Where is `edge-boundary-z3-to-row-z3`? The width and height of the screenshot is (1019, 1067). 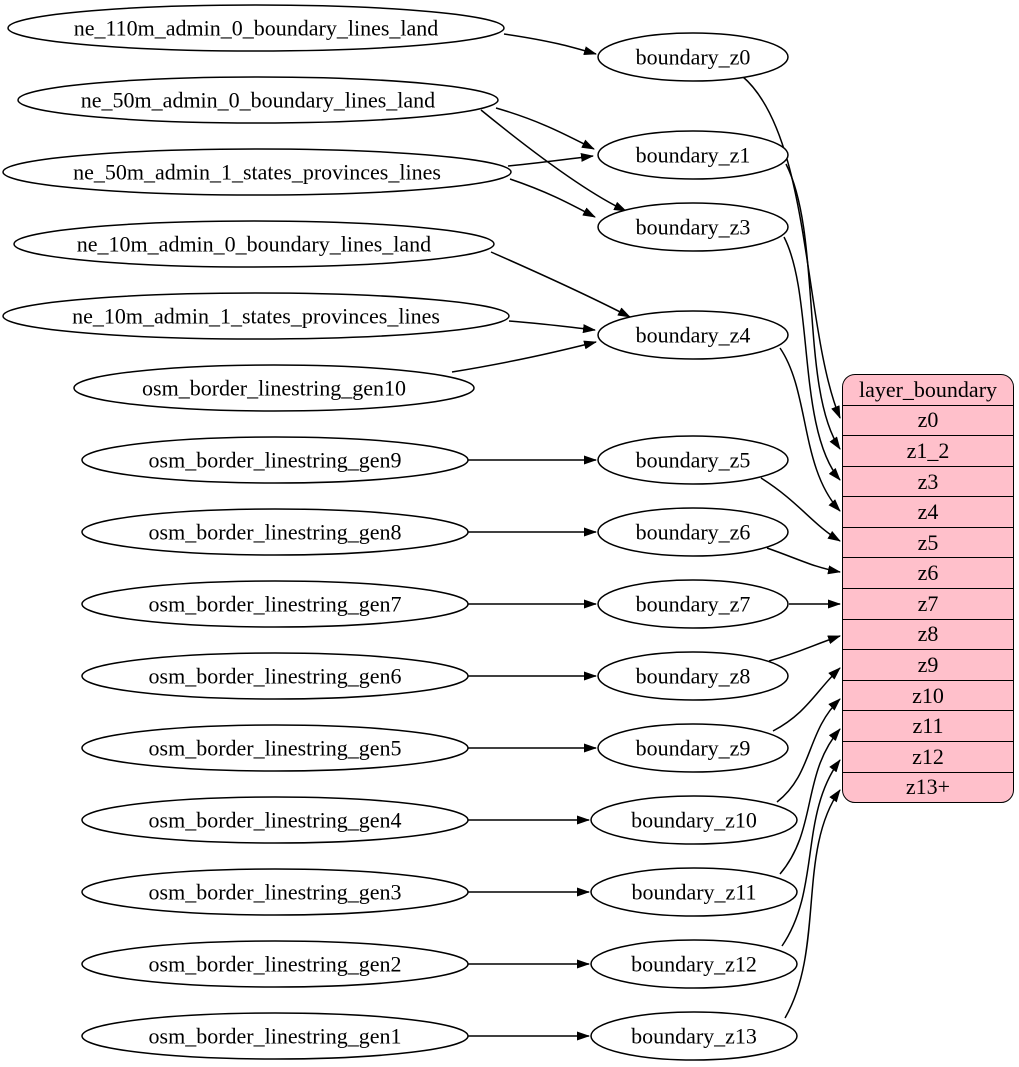
edge-boundary-z3-to-row-z3 is located at coordinates (812, 358).